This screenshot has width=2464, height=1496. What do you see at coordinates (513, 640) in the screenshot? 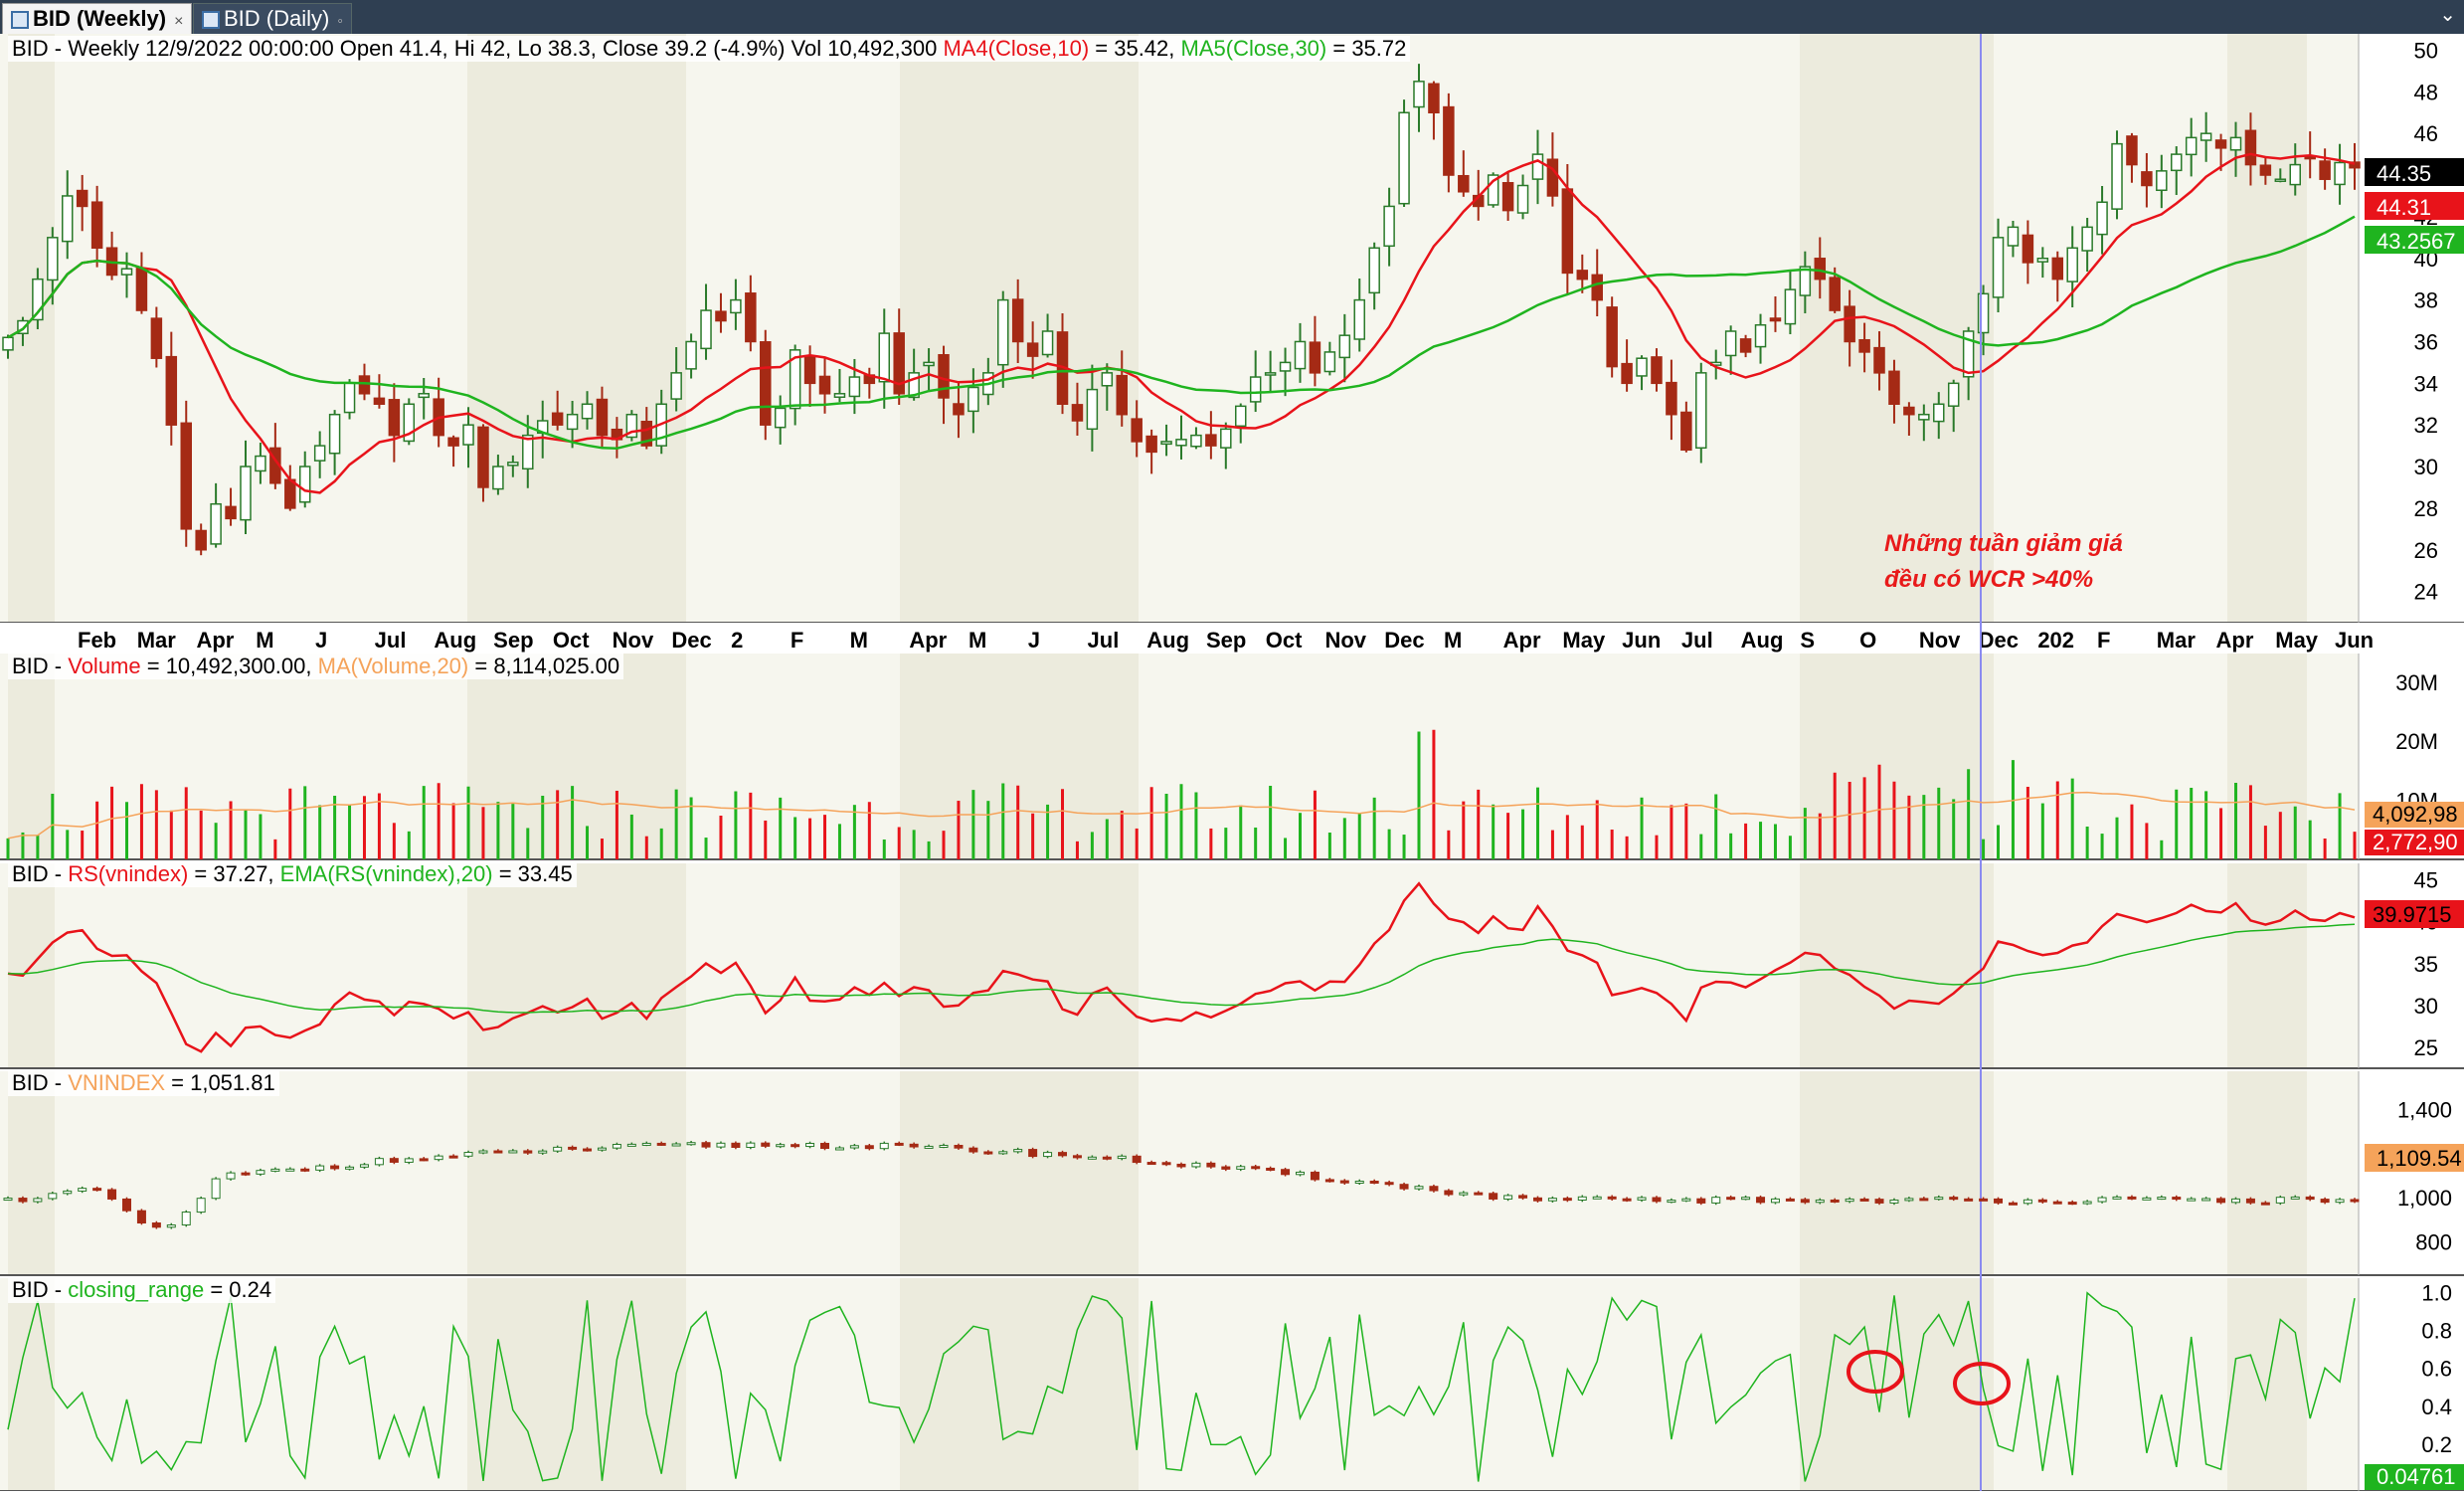
I see `date-axis-tick: Sep` at bounding box center [513, 640].